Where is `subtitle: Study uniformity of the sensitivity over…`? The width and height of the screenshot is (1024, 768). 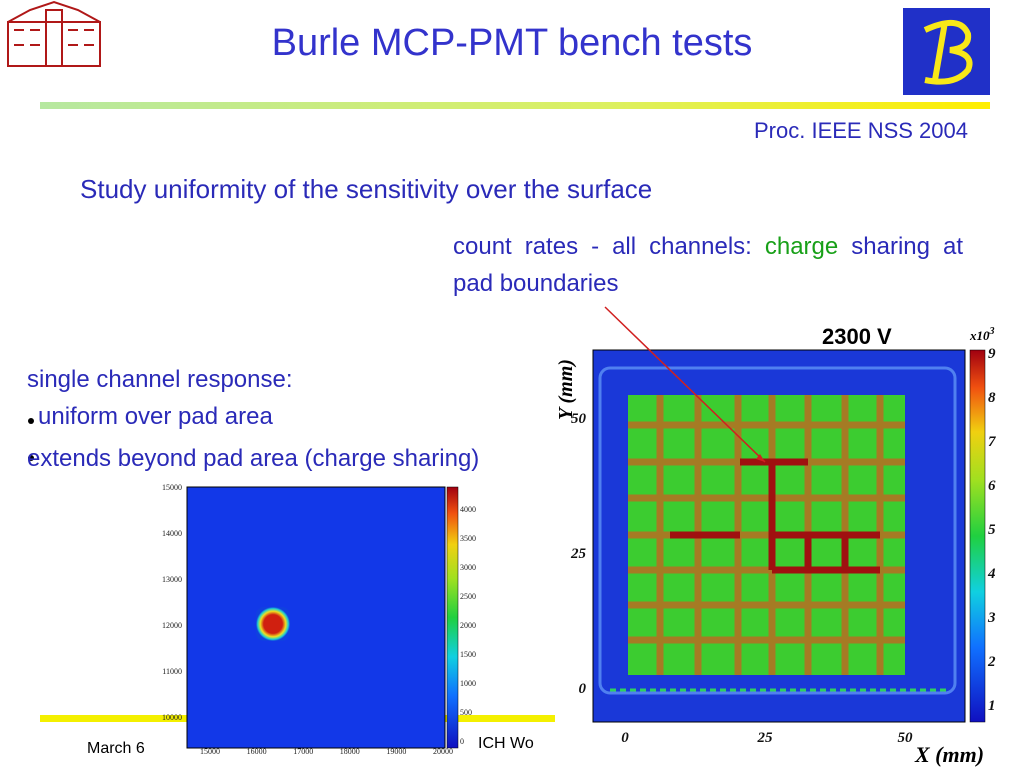
subtitle: Study uniformity of the sensitivity over… is located at coordinates (366, 189).